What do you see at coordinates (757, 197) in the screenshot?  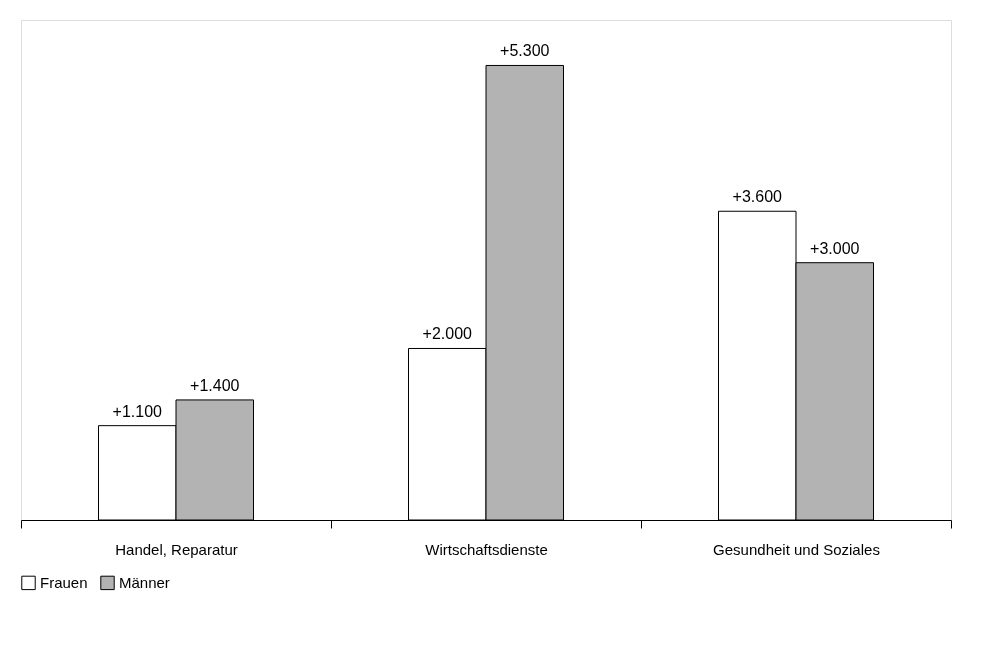 I see `data-label: +3.600` at bounding box center [757, 197].